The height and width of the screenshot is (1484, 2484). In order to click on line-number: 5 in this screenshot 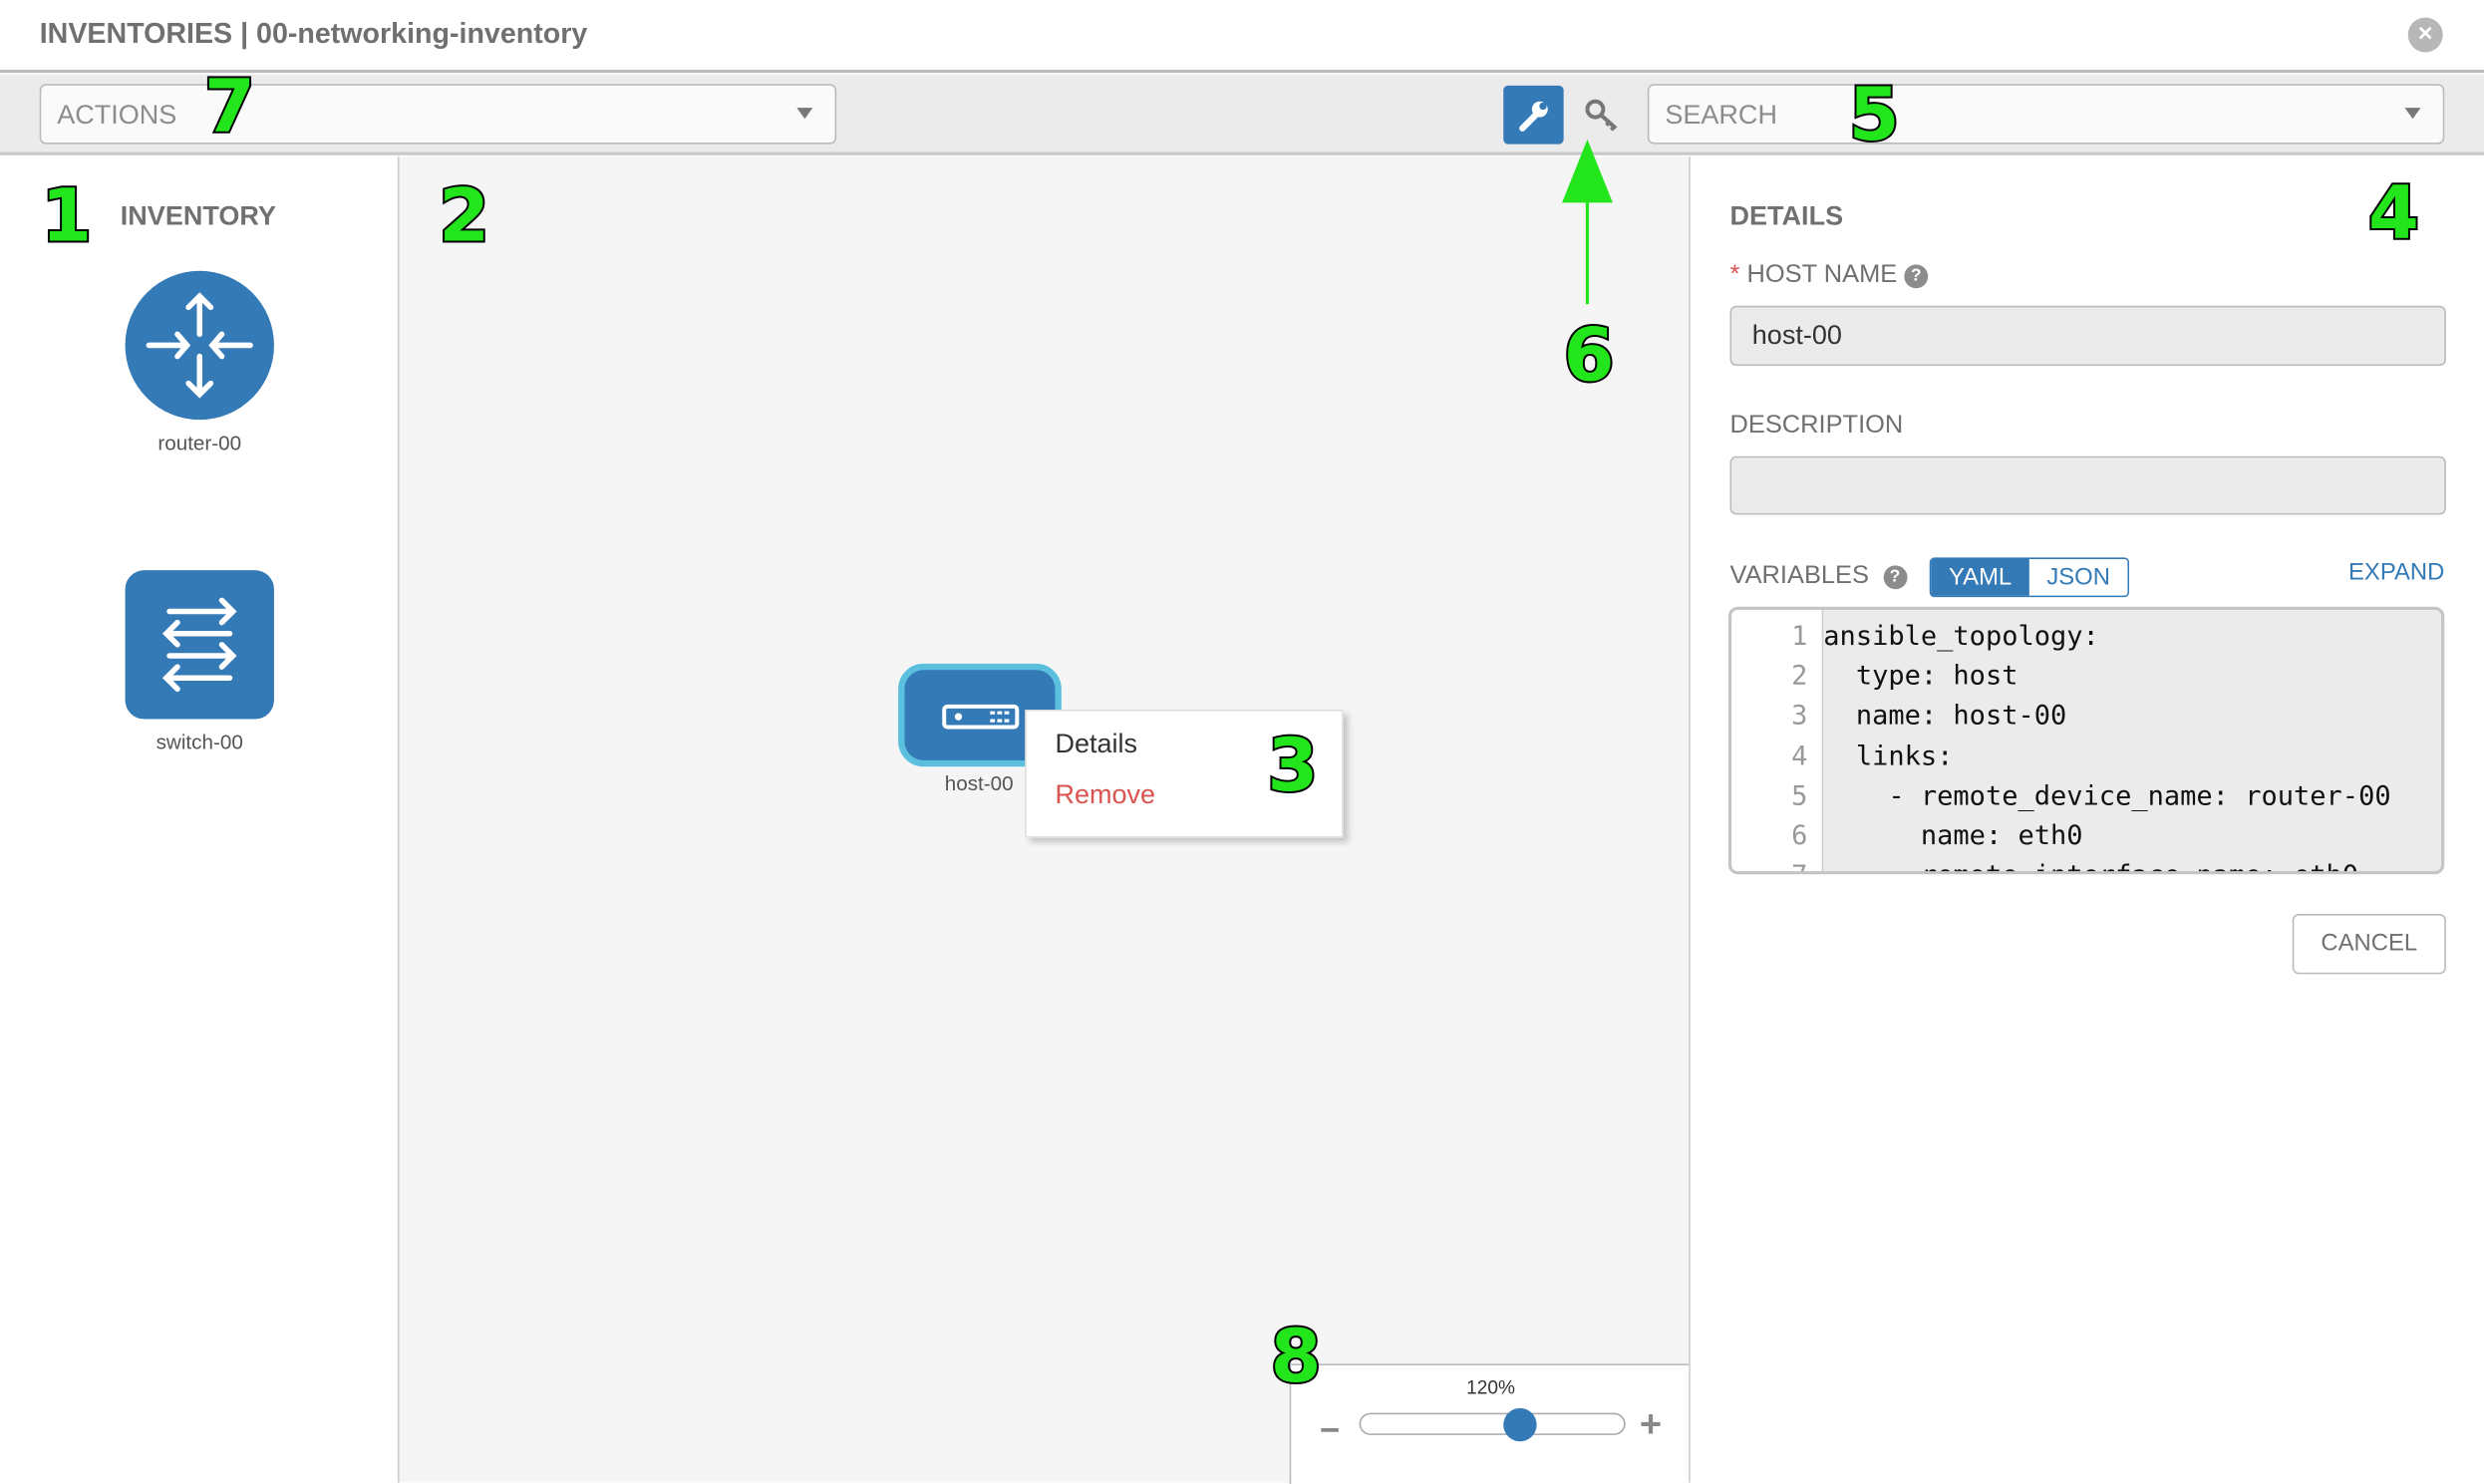, I will do `click(1800, 796)`.